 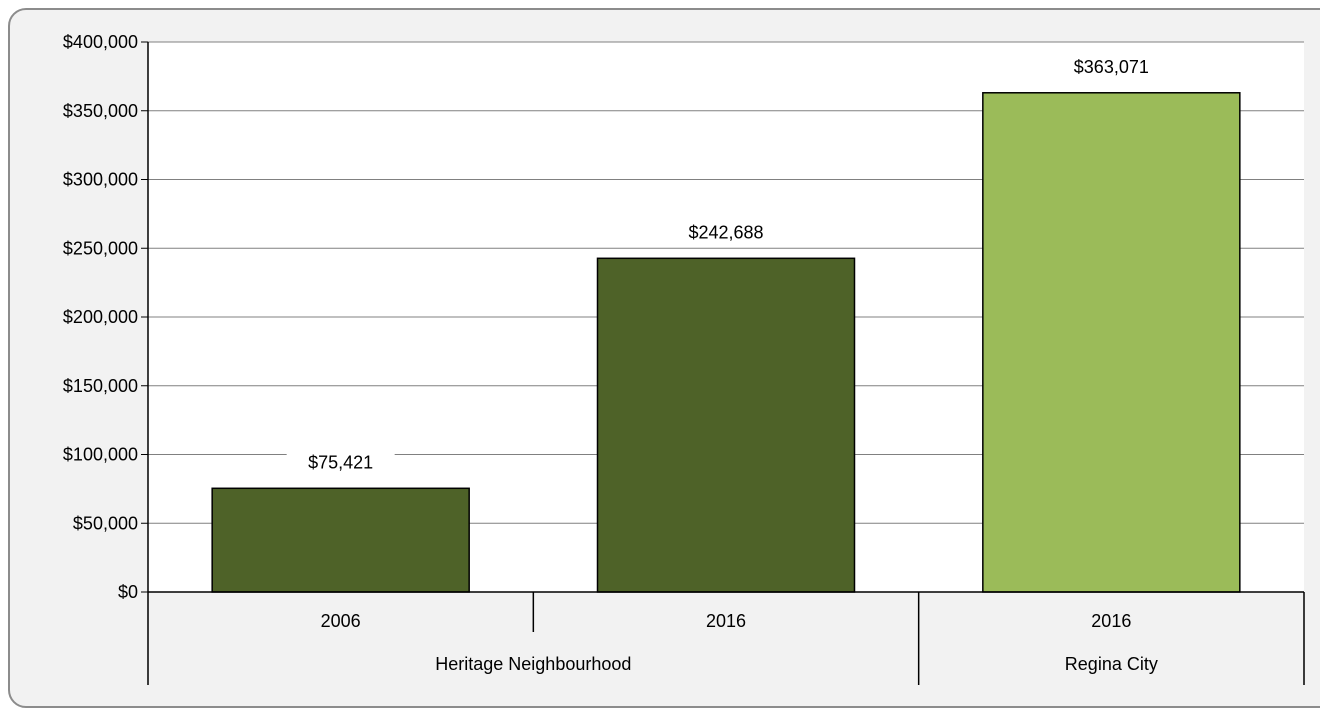 I want to click on y-tick-label: $300,000, so click(x=100, y=180).